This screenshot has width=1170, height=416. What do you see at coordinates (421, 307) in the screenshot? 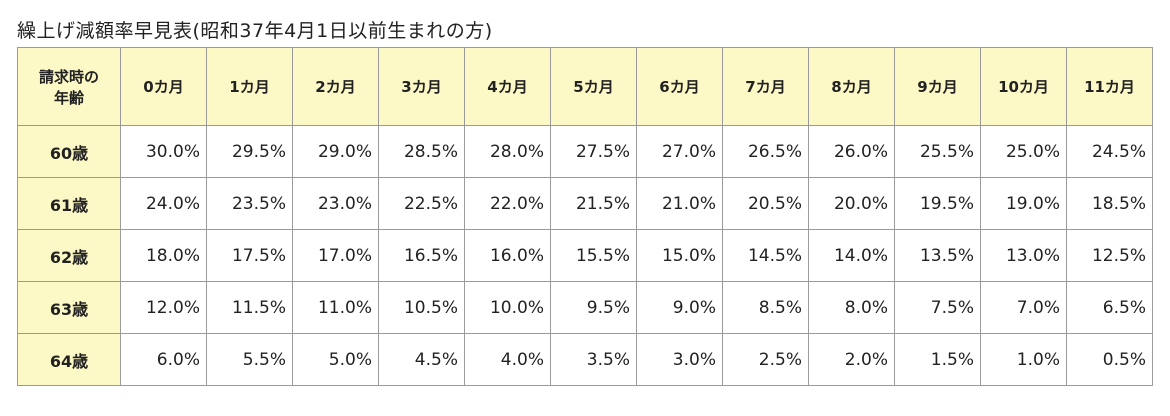
I see `rate-cell: 10.5%` at bounding box center [421, 307].